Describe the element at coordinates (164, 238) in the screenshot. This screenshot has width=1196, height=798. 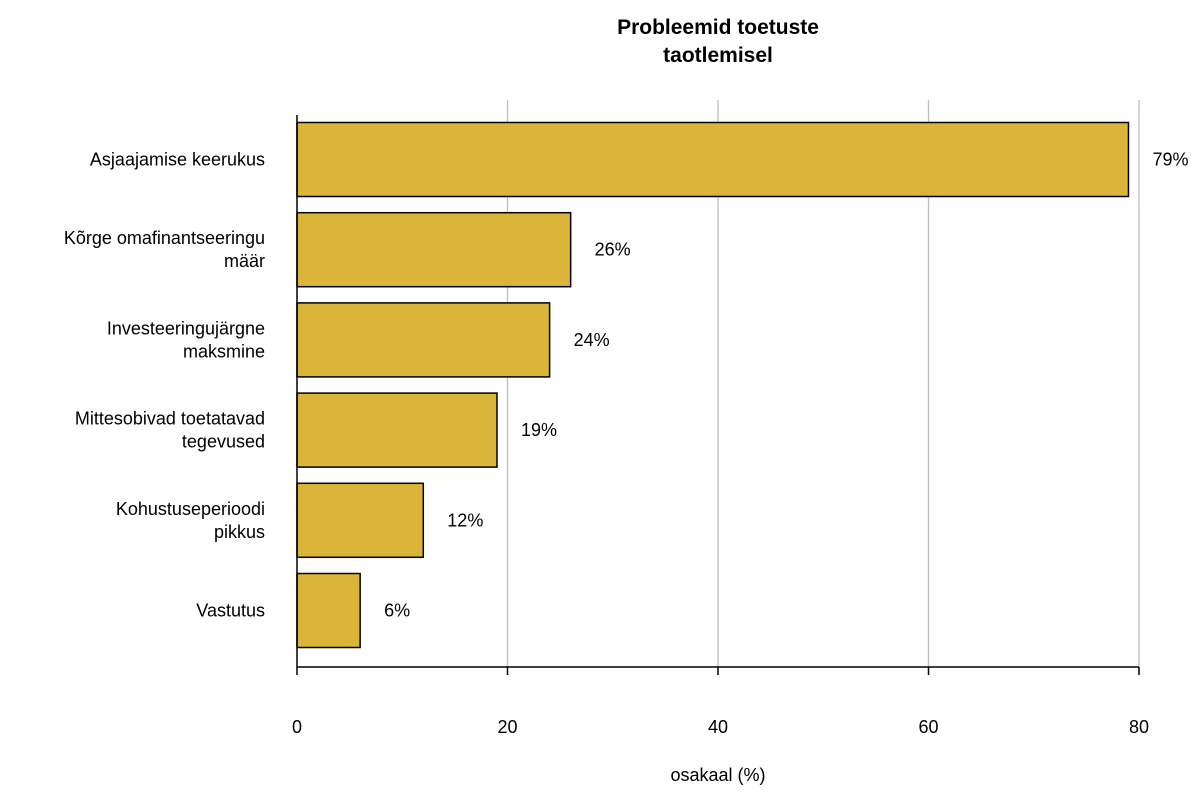
I see `category-label: Kõrge omafinantseeringu` at that location.